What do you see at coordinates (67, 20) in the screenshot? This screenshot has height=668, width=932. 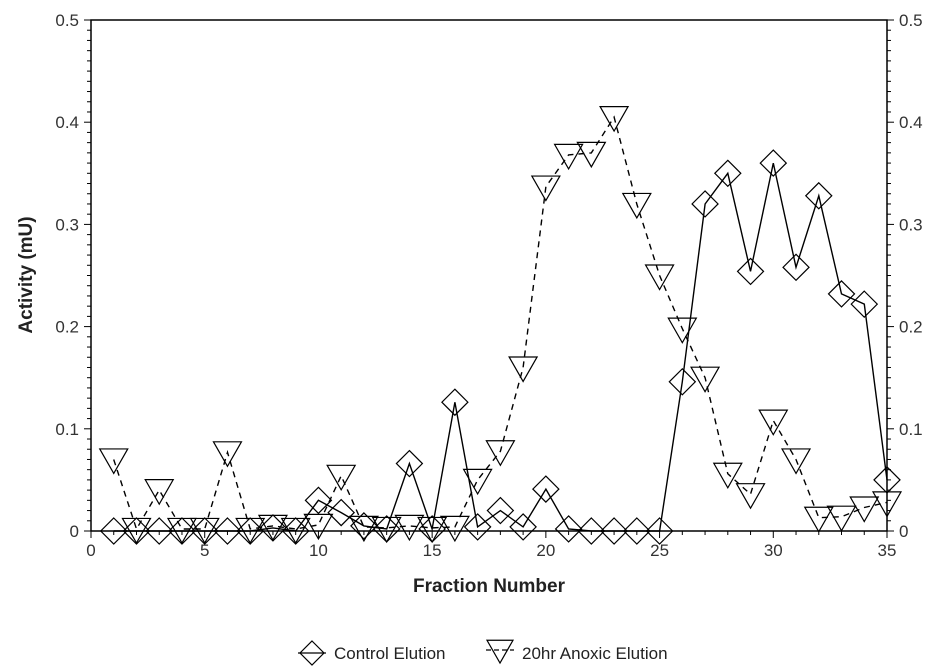 I see `y-left-tick-label: 0.5` at bounding box center [67, 20].